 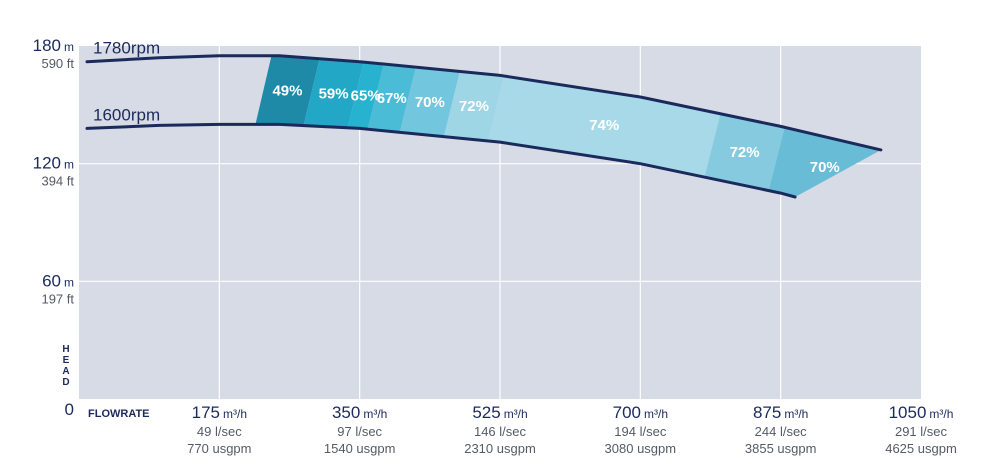 What do you see at coordinates (119, 414) in the screenshot?
I see `x-axis-label: FLOWRATE` at bounding box center [119, 414].